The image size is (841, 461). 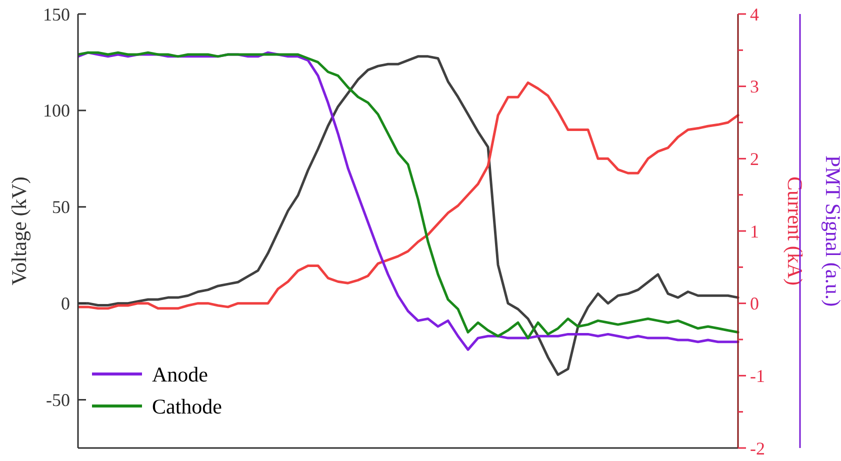 What do you see at coordinates (757, 376) in the screenshot?
I see `y2-tick-label: -1` at bounding box center [757, 376].